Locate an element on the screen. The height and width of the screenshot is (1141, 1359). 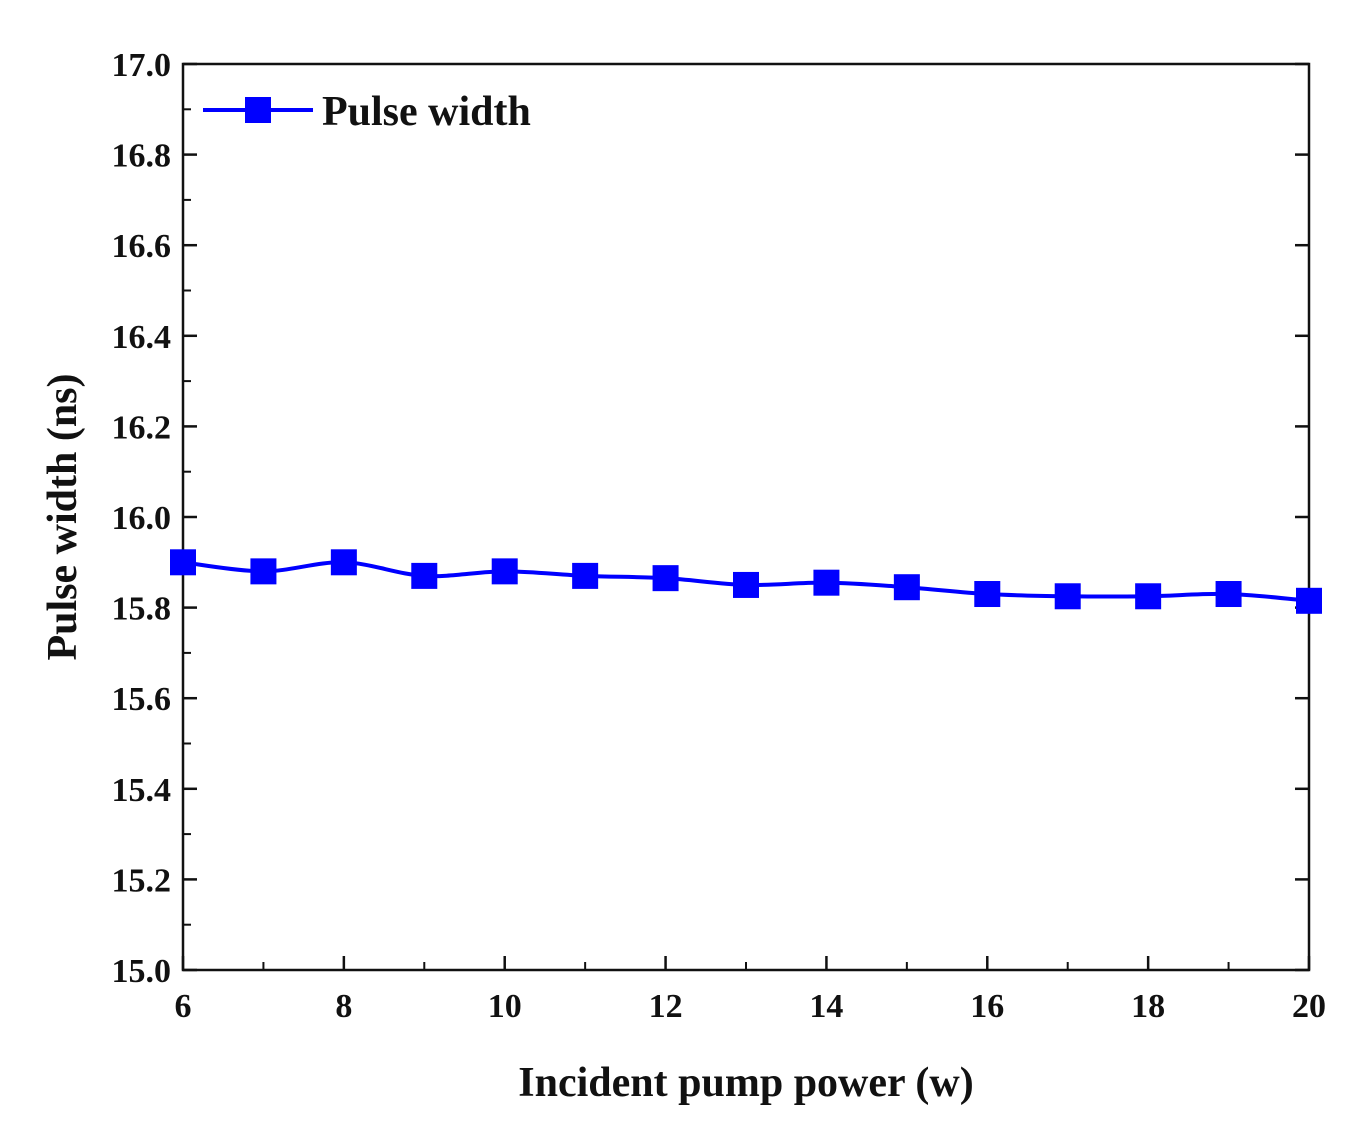
y-tick-label: 15.2 is located at coordinates (142, 880).